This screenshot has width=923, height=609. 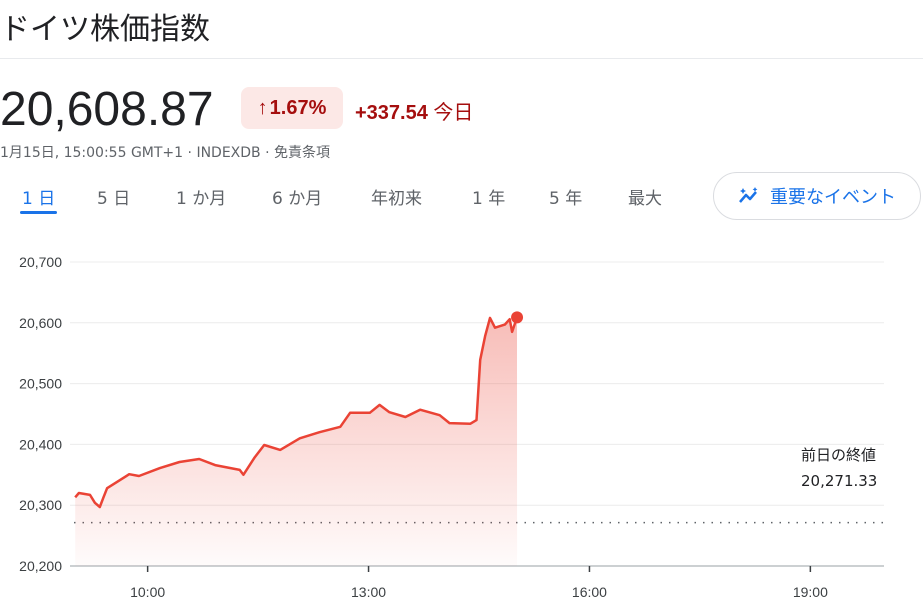 I want to click on previous-close-annotation: 前日の終値 20,271.33, so click(x=841, y=468).